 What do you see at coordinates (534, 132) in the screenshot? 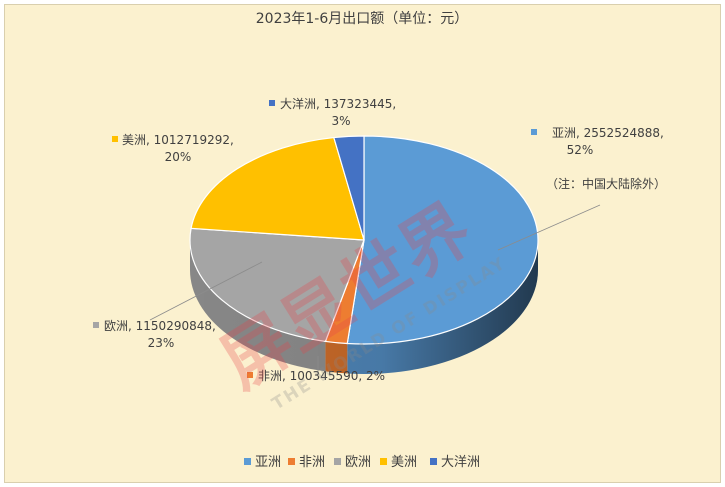
I see `data-label-marker-asia` at bounding box center [534, 132].